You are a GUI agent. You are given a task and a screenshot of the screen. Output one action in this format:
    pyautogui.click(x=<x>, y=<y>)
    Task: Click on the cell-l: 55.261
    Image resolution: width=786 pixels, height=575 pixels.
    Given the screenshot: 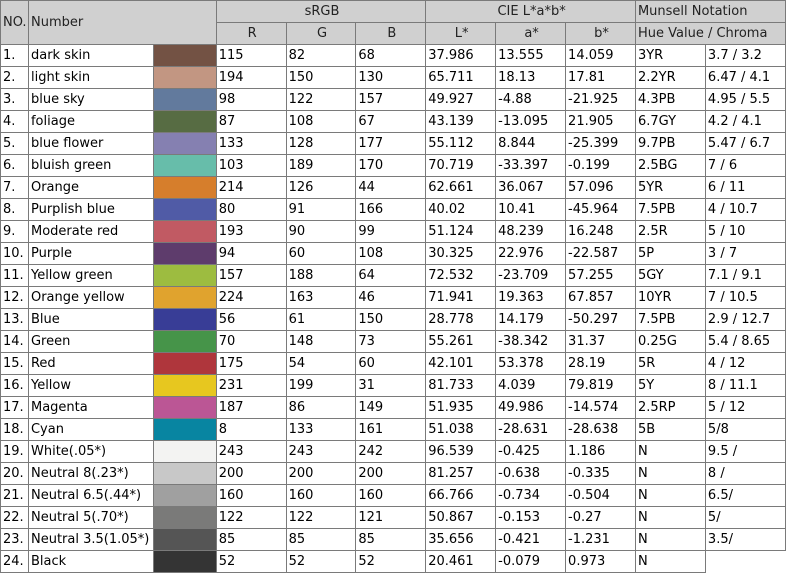 What is the action you would take?
    pyautogui.click(x=461, y=341)
    